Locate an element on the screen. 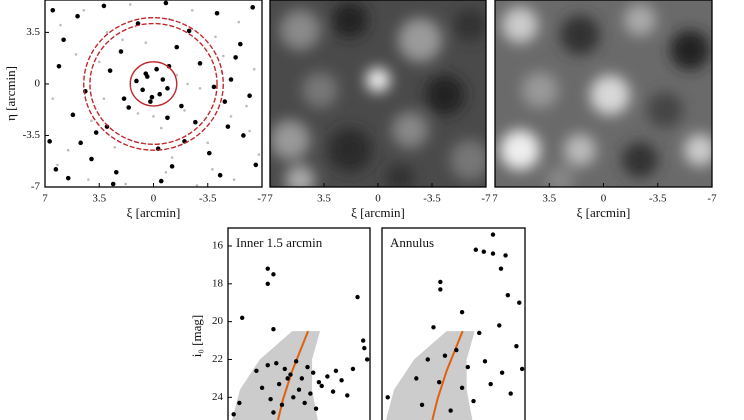  panel-title: Inner 1.5 arcmin is located at coordinates (279, 242).